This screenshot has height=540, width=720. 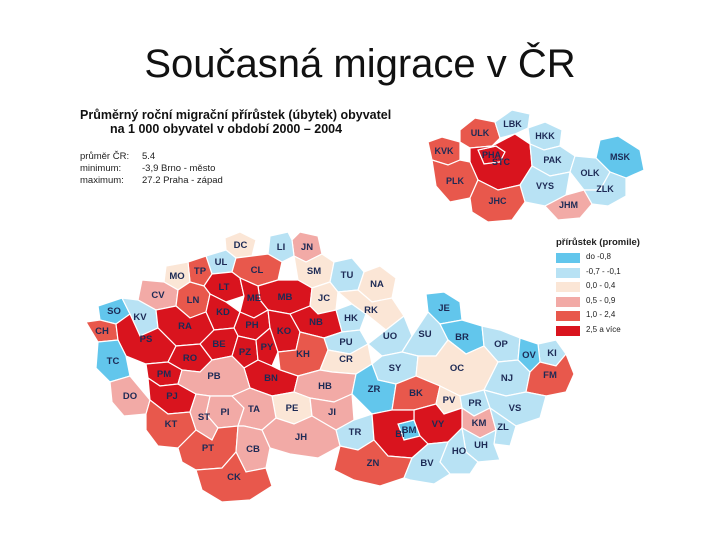 I want to click on region-ULK, so click(x=480, y=133).